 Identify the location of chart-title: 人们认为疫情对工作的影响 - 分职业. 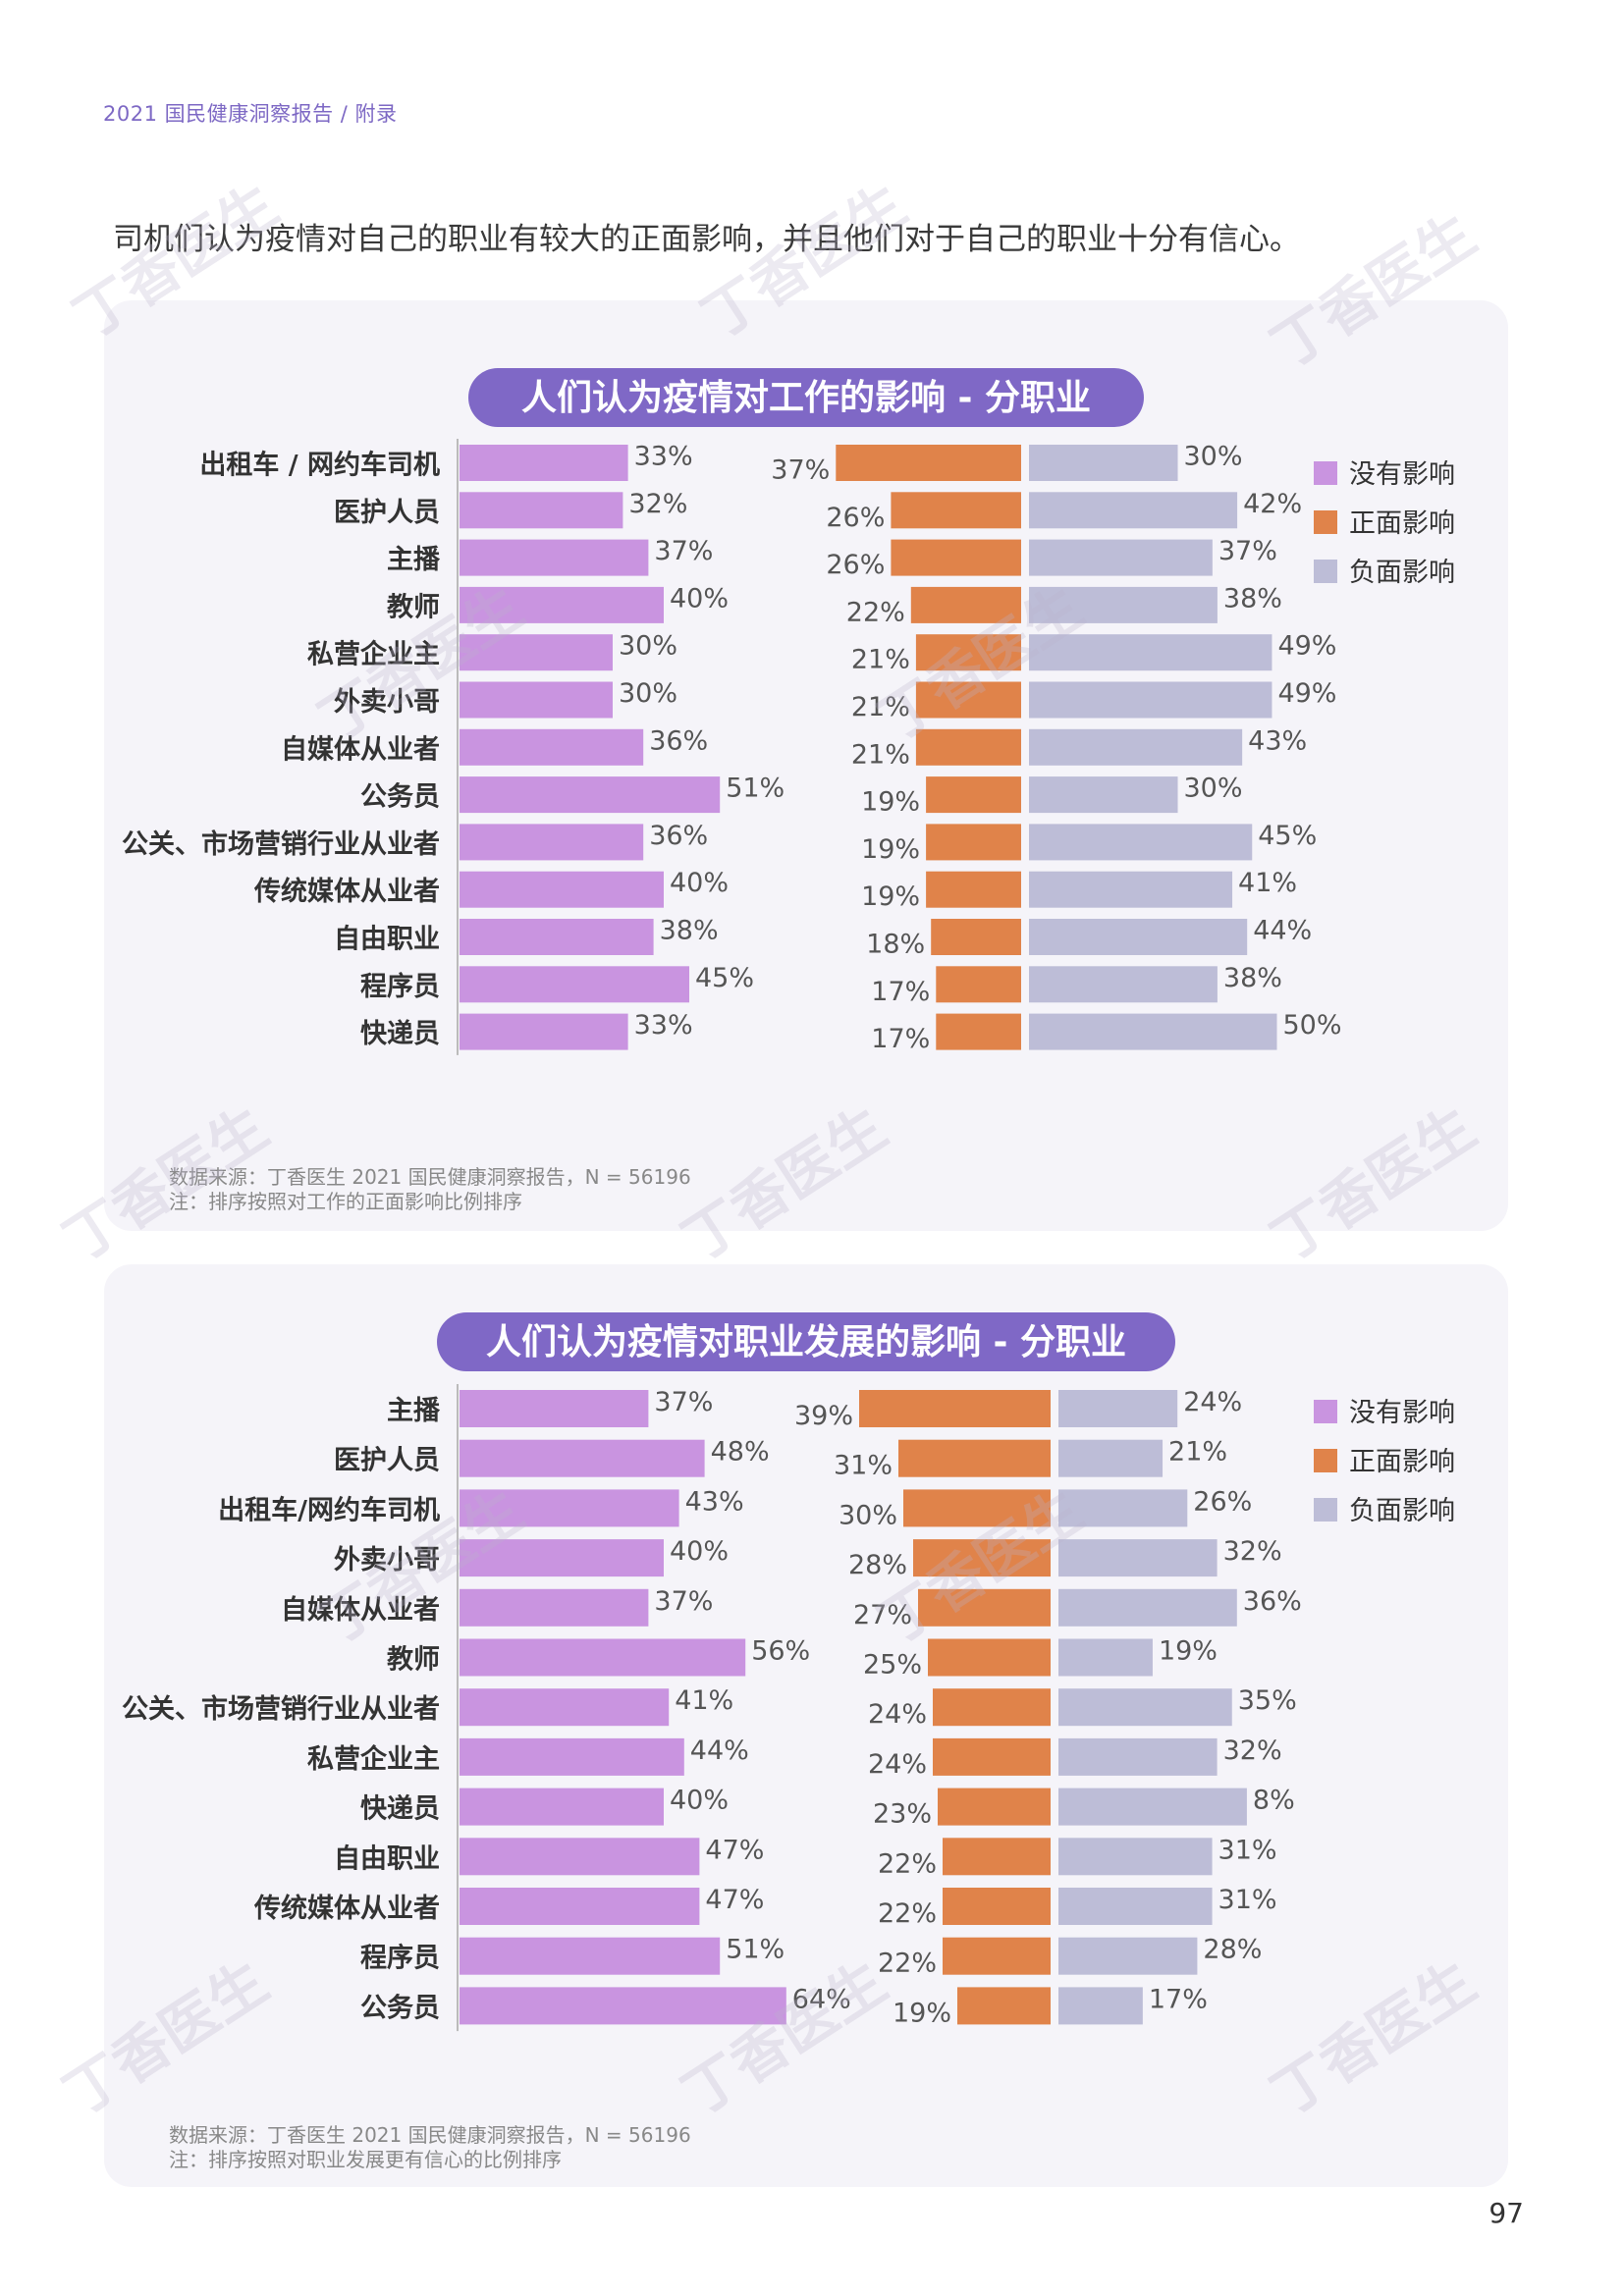
(806, 398).